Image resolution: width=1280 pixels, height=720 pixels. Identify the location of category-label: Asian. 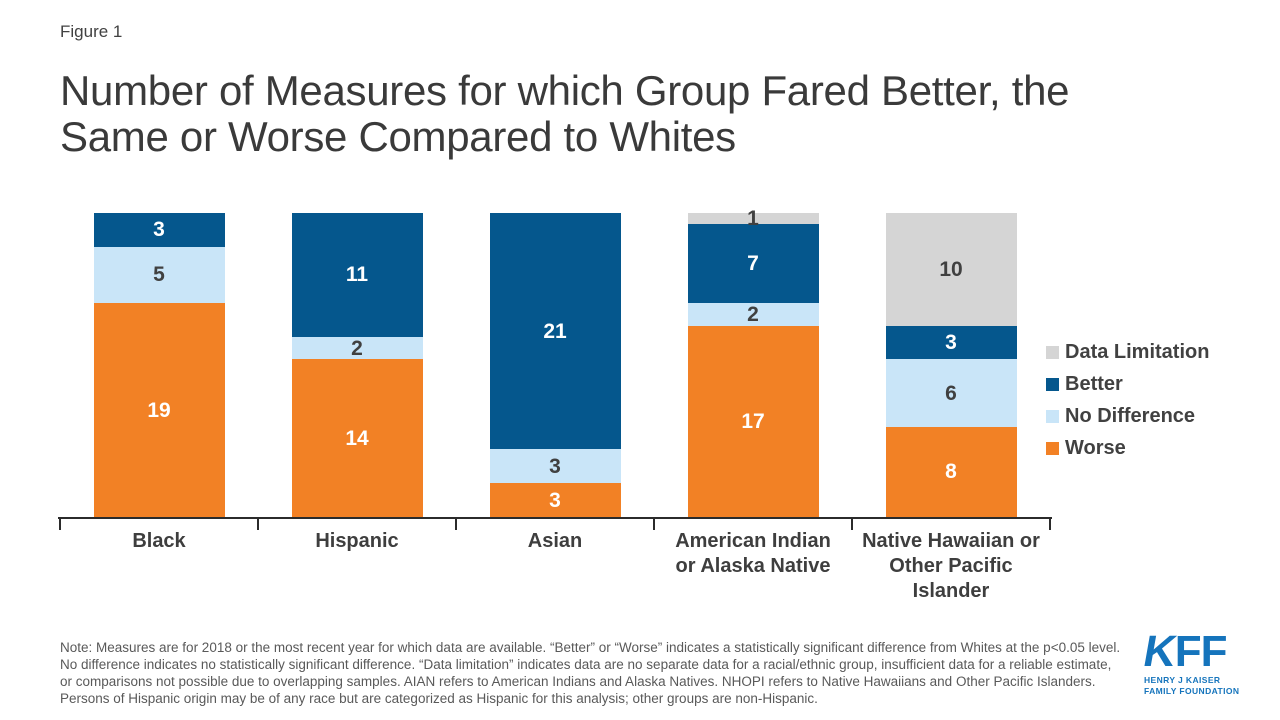
(555, 541).